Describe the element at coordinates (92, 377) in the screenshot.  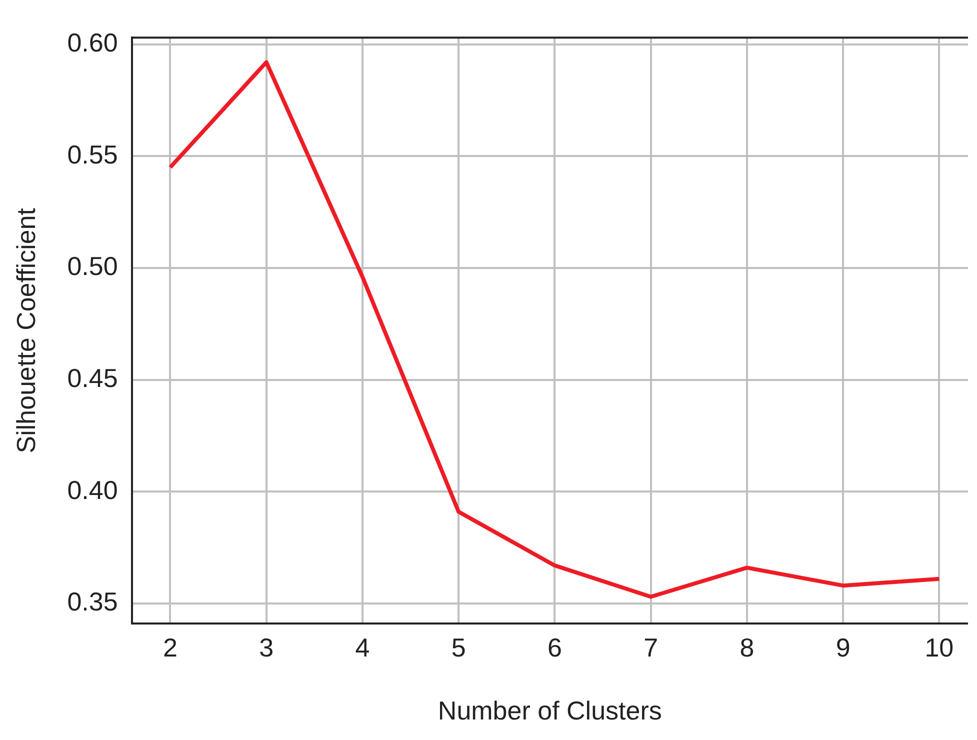
I see `y-tick-label: 0.45` at that location.